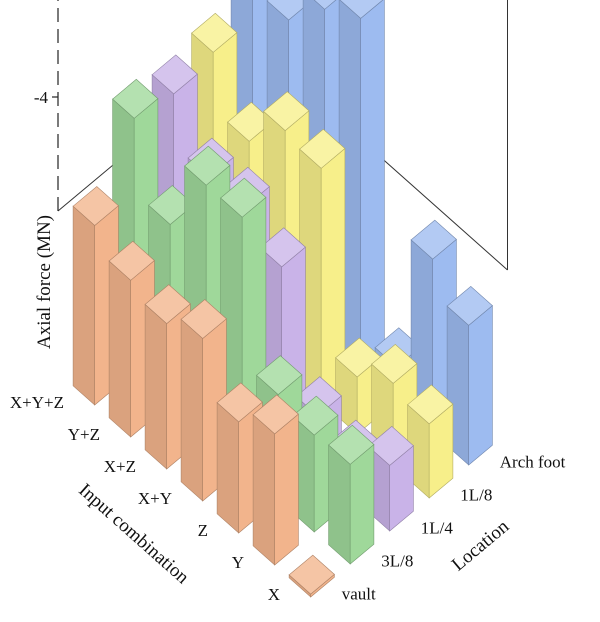  Describe the element at coordinates (84, 434) in the screenshot. I see `combination-tick-label: Y+Z` at that location.